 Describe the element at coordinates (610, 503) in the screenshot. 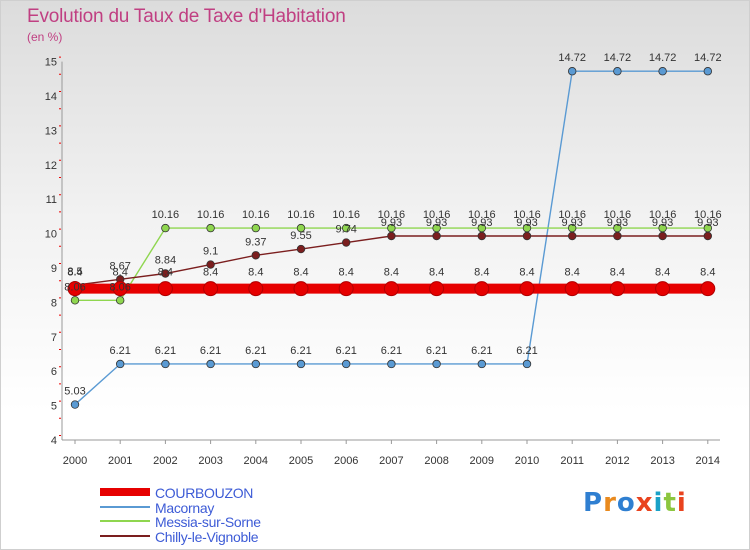

I see `logo-letter: r` at that location.